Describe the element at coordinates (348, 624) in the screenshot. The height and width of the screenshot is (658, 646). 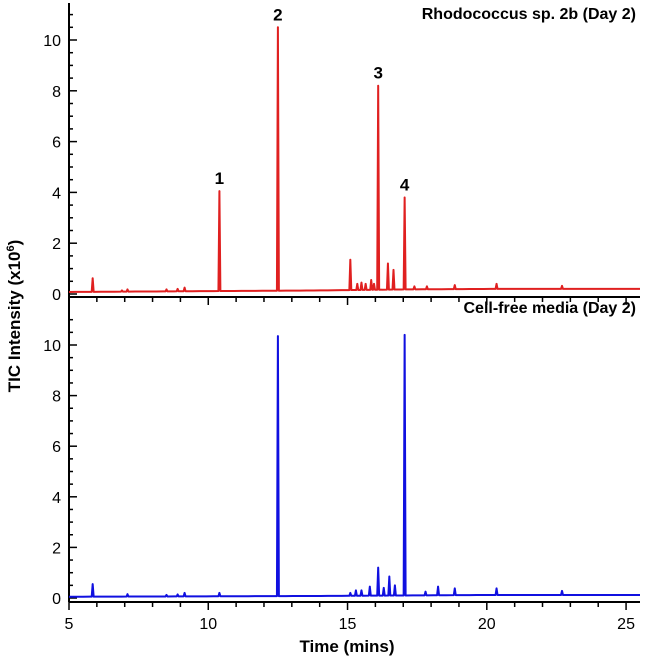
I see `x-tick-label: 15` at that location.